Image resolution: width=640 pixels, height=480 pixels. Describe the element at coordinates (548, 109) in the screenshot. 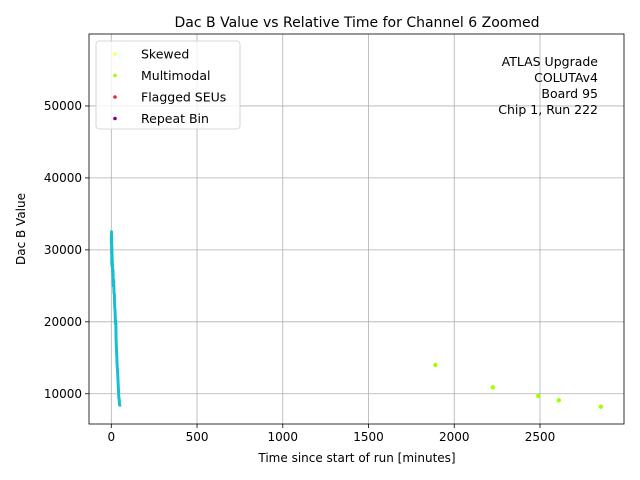

I see `annotation-line: Chip 1, Run 222` at that location.